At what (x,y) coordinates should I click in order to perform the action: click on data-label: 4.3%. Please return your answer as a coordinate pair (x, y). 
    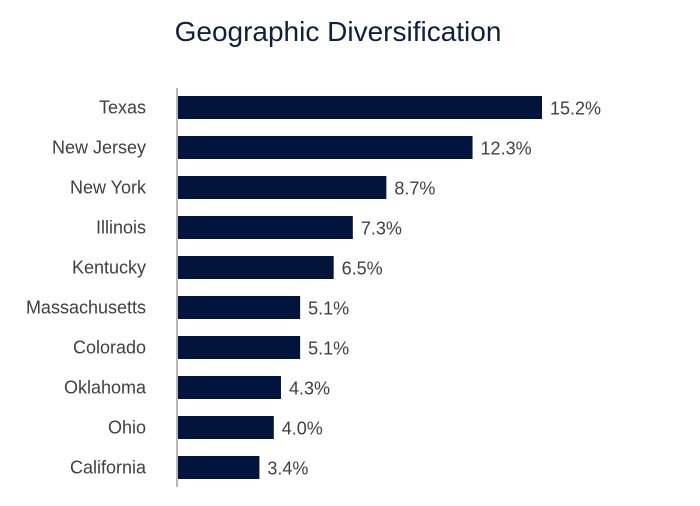
    Looking at the image, I should click on (309, 389).